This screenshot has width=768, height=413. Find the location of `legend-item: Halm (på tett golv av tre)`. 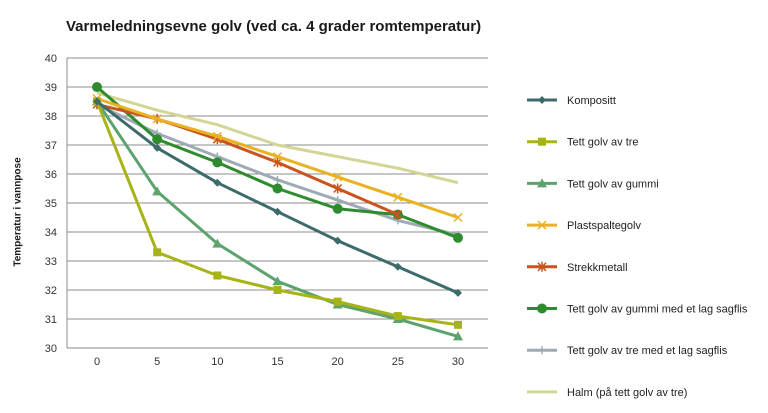

legend-item: Halm (på tett golv av tre) is located at coordinates (607, 393).